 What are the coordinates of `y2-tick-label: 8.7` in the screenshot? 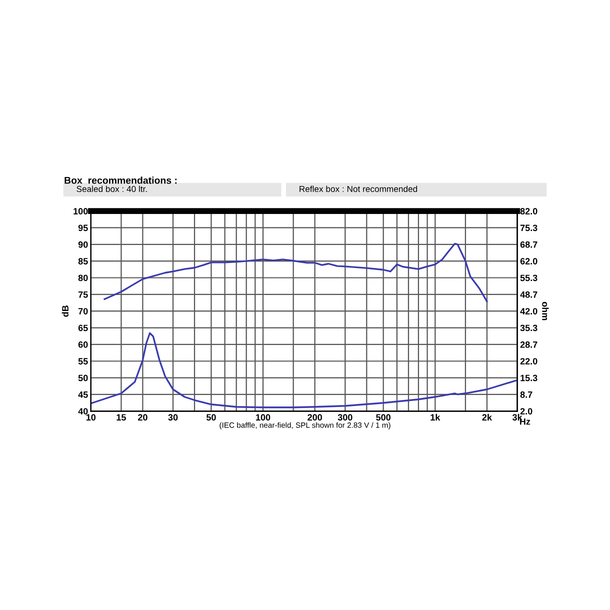 It's located at (526, 394).